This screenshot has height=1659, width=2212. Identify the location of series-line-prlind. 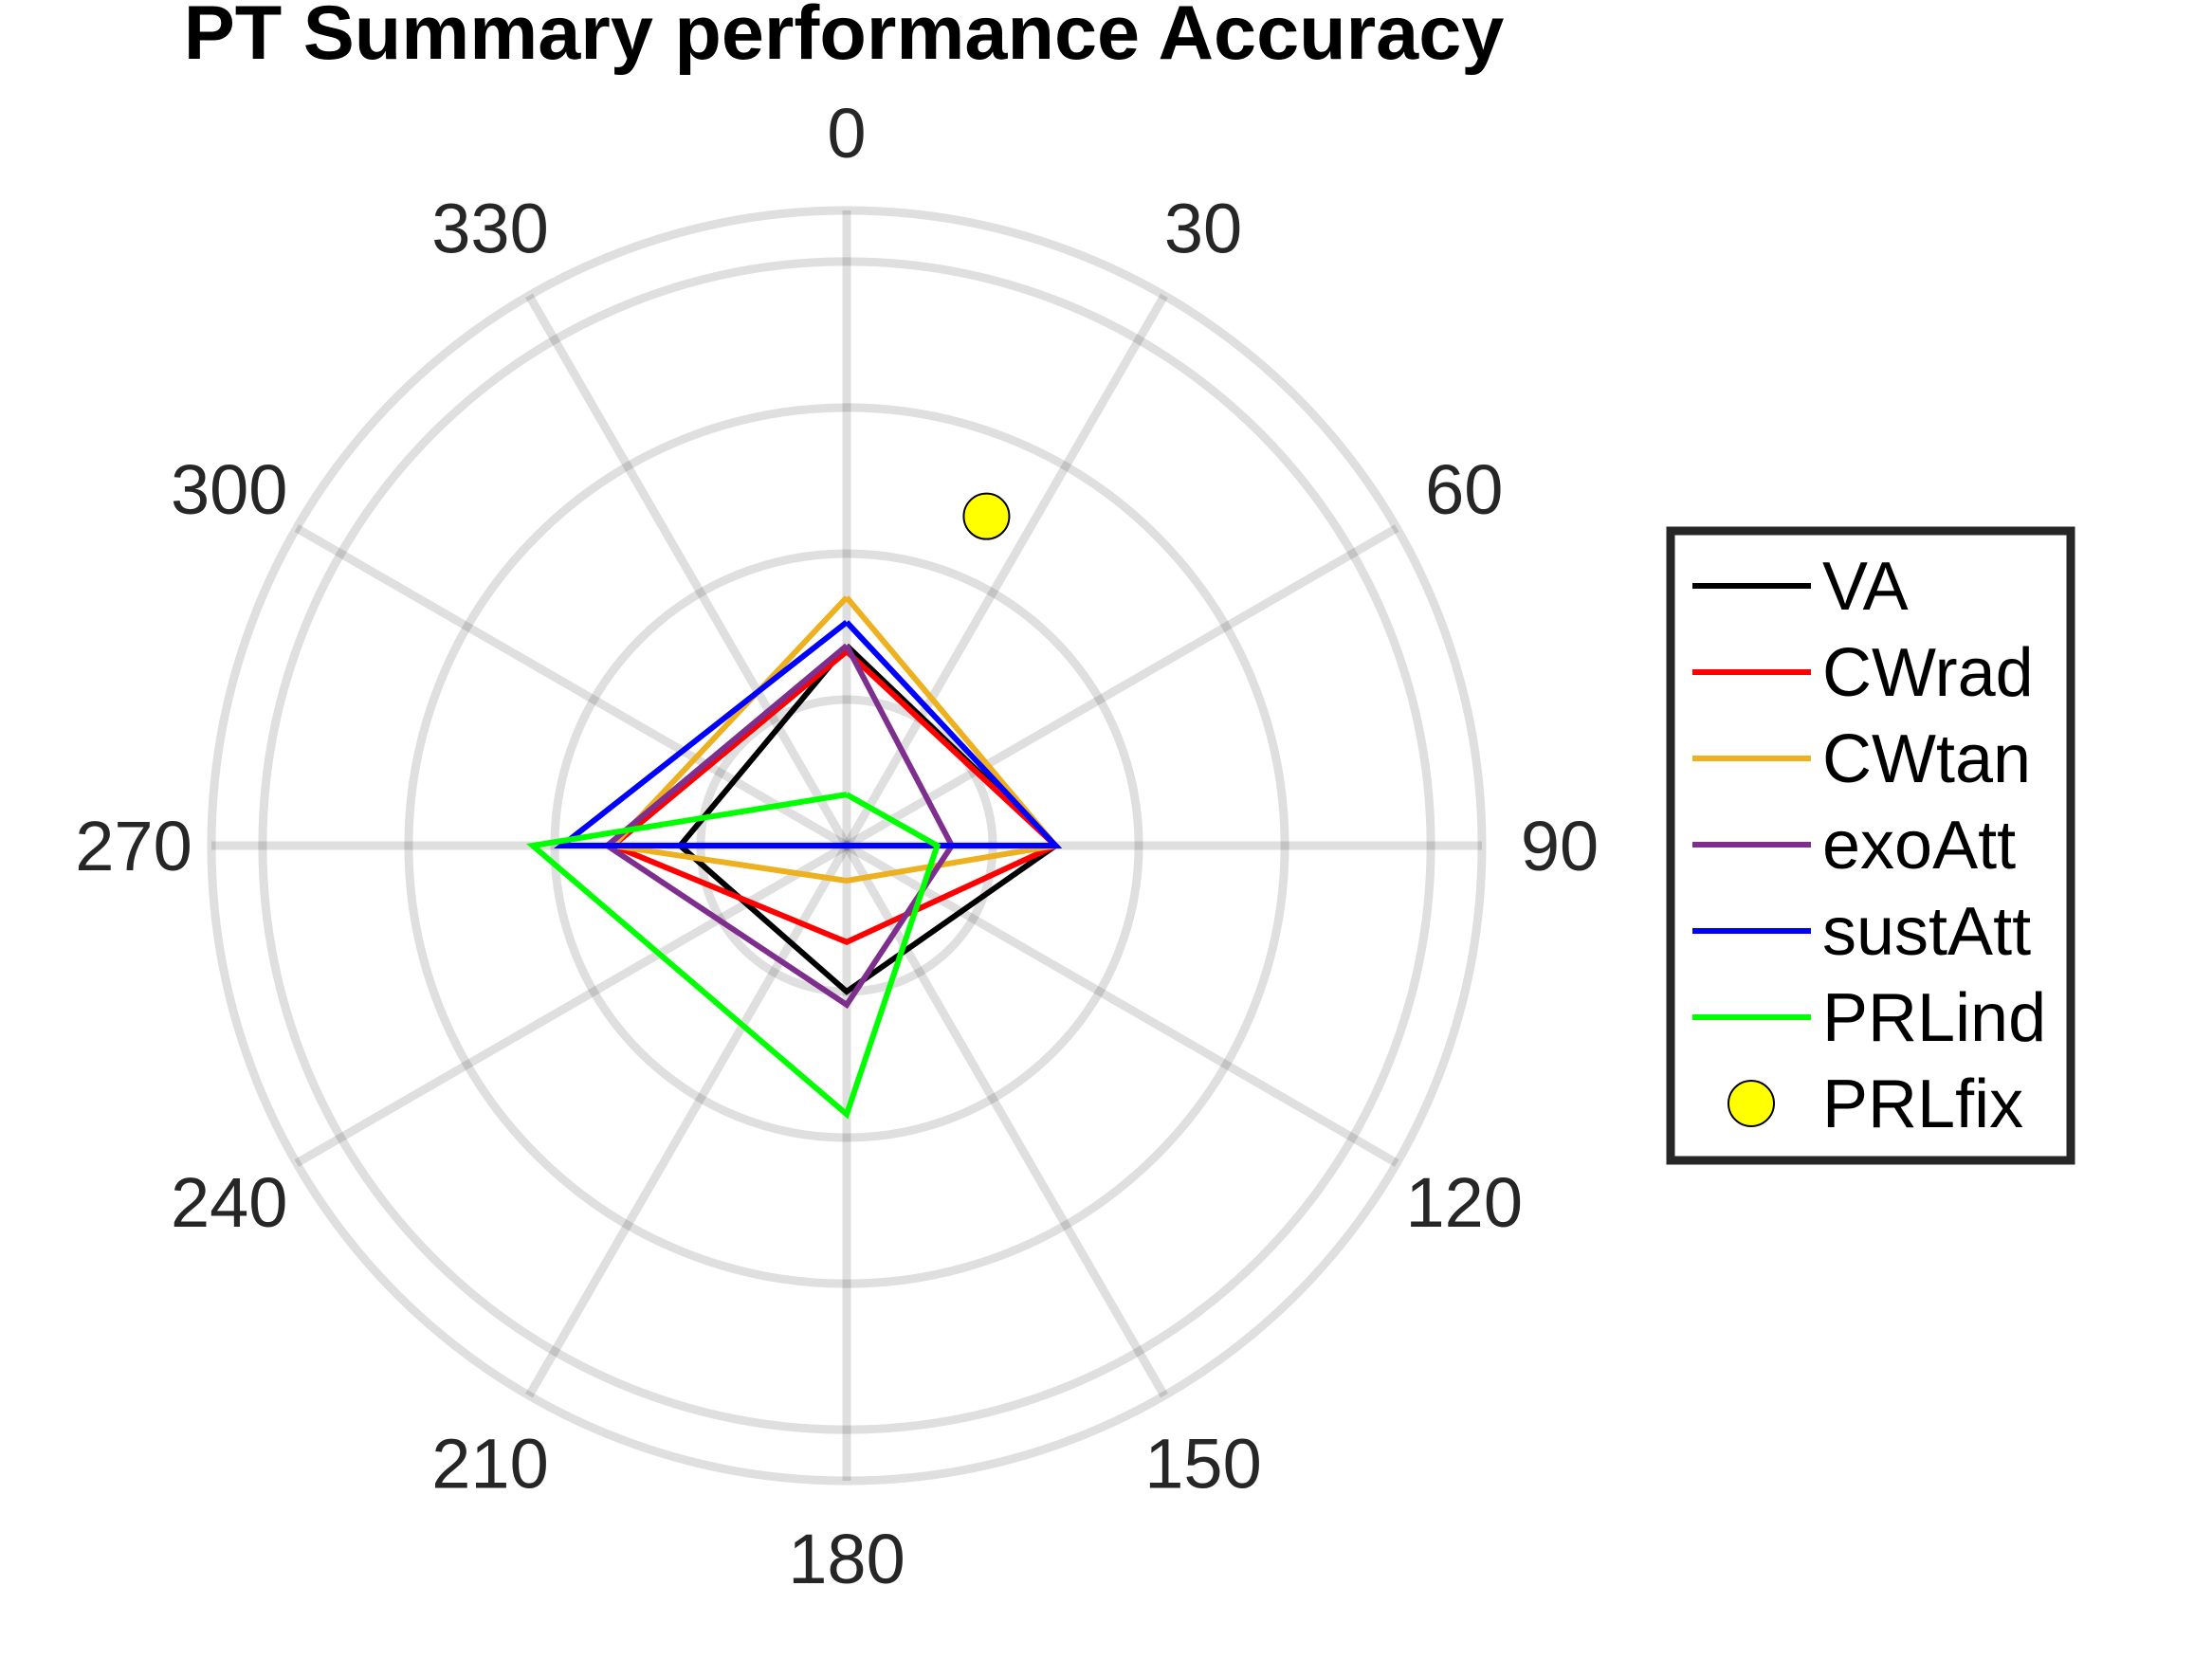
(733, 956).